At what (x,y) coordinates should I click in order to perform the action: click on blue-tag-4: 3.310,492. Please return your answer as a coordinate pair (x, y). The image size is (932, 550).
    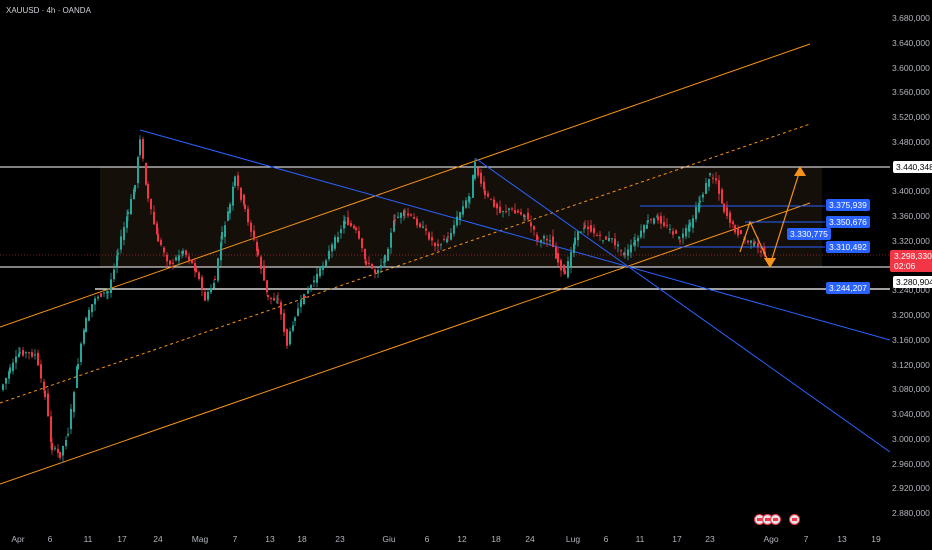
    Looking at the image, I should click on (848, 247).